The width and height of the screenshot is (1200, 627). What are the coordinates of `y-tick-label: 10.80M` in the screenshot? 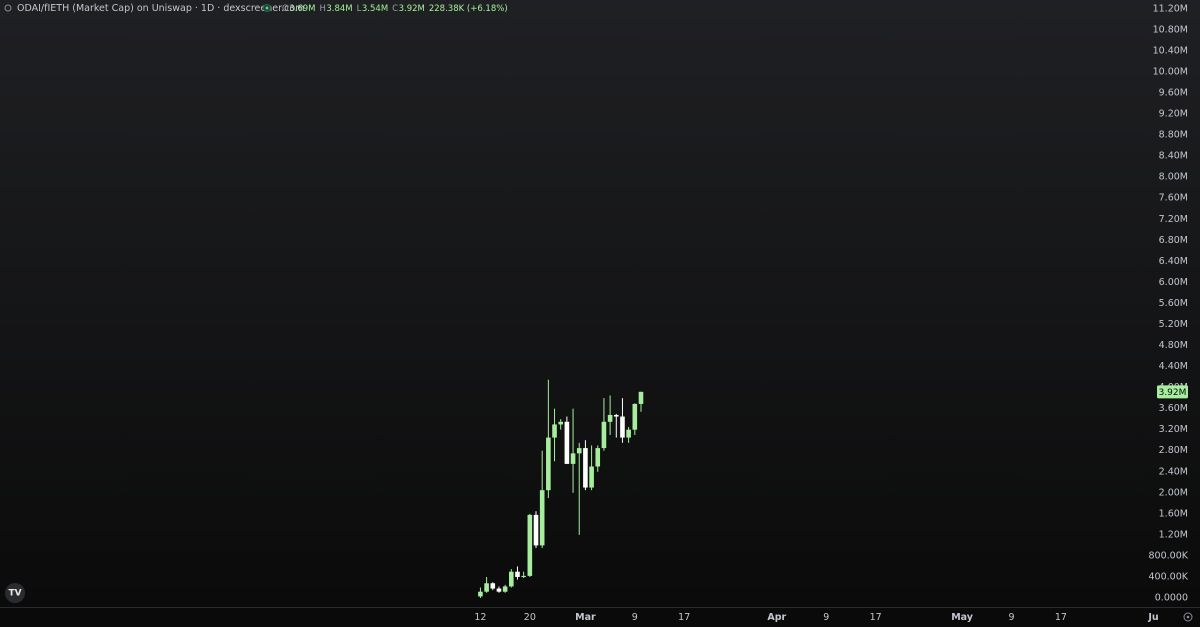 It's located at (1170, 29).